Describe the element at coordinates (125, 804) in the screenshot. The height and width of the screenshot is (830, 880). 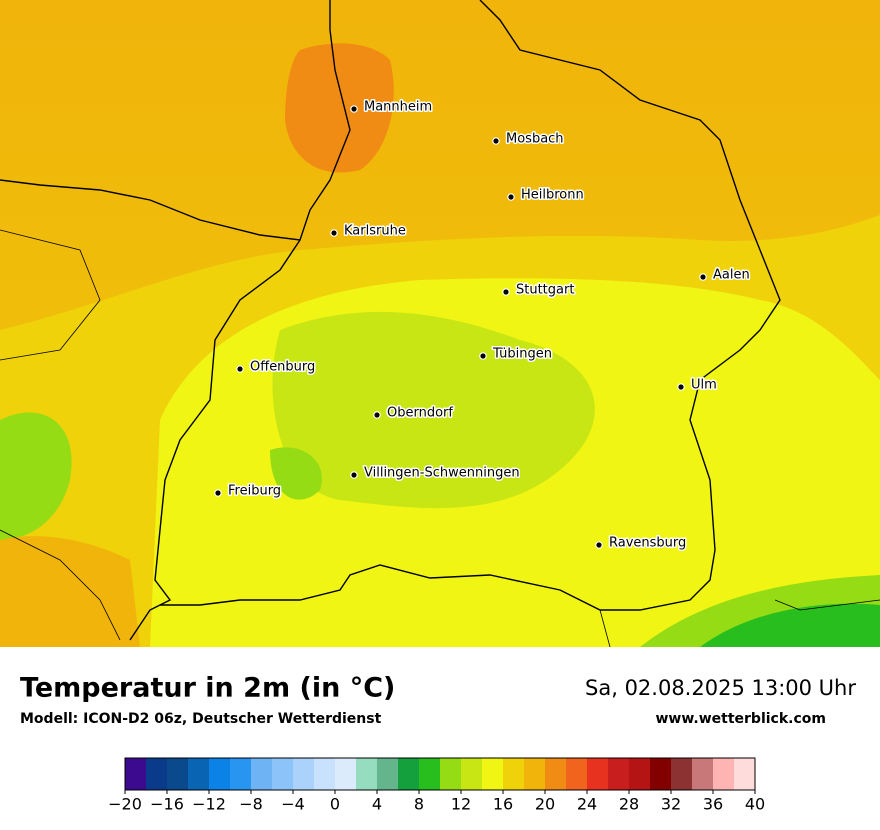
I see `colorbar-tick-label: −20` at that location.